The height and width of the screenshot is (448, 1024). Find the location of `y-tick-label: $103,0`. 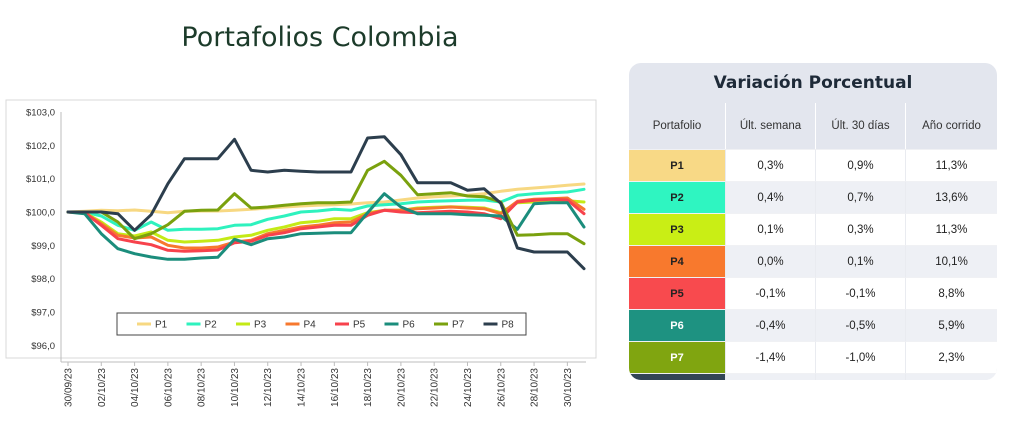

y-tick-label: $103,0 is located at coordinates (40, 113).